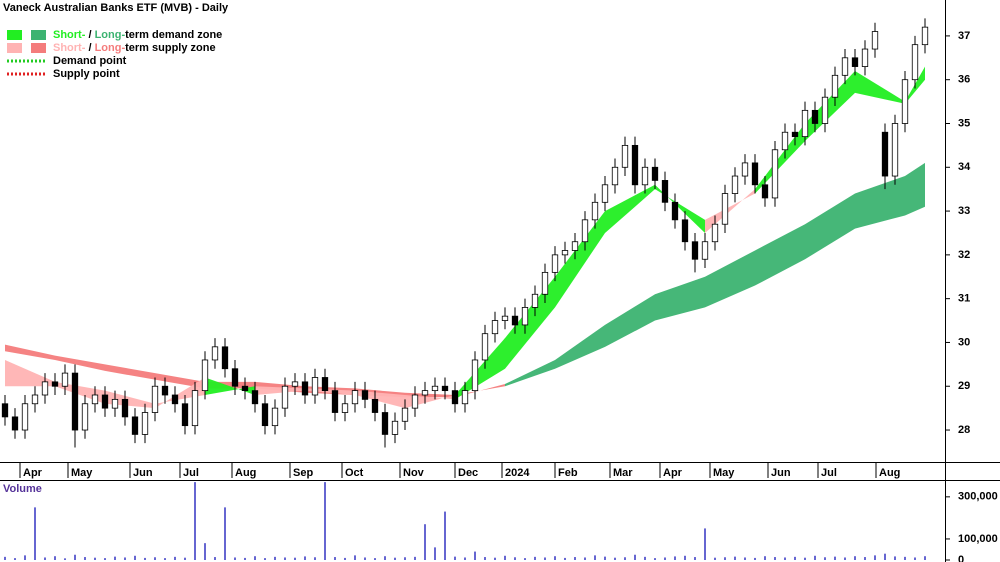 The image size is (1000, 562). Describe the element at coordinates (170, 48) in the screenshot. I see `legend-text: term supply zone` at that location.